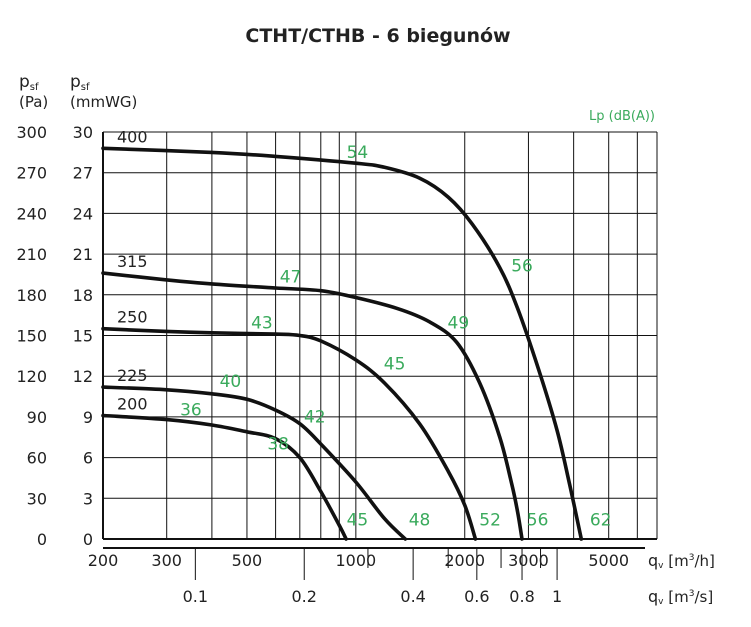 The image size is (751, 627). I want to click on y-tick-label-pa: 180, so click(31, 295).